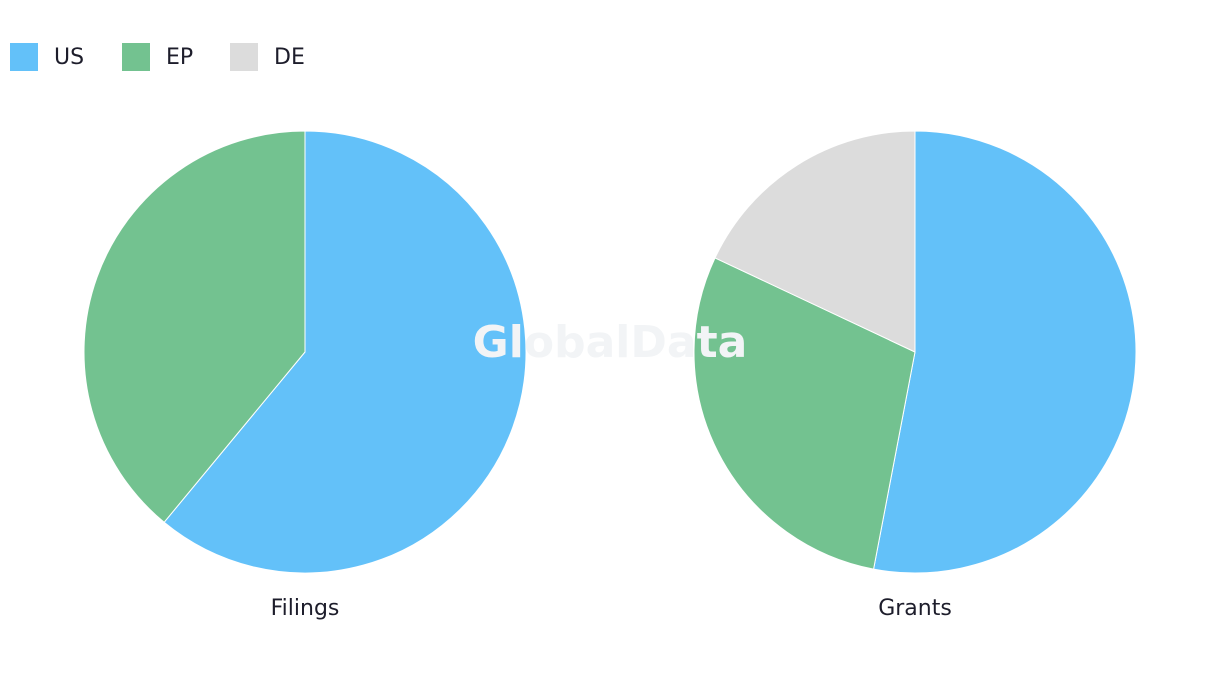  I want to click on legend-label: US, so click(69, 57).